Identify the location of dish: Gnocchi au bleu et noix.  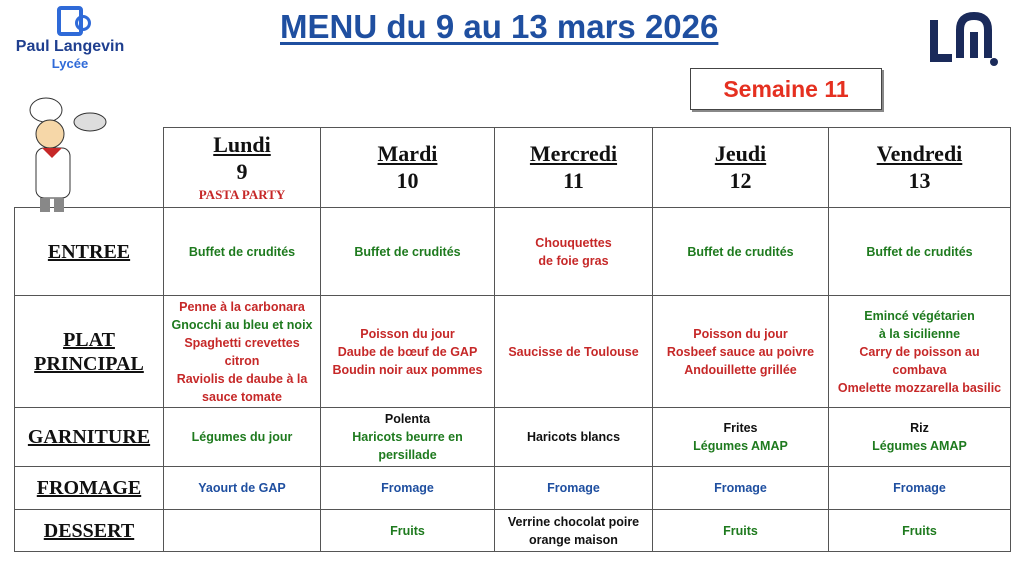
(242, 324).